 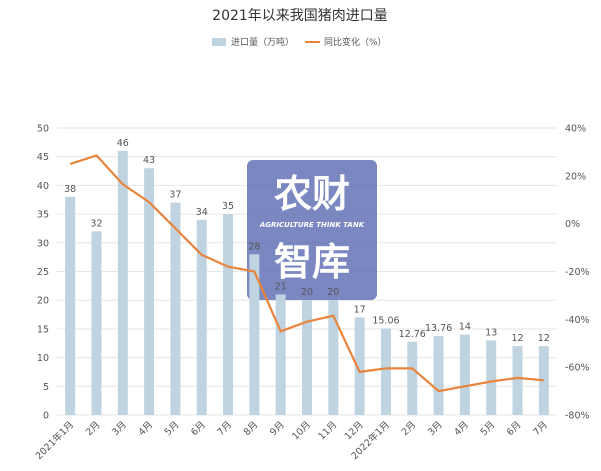 What do you see at coordinates (149, 160) in the screenshot?
I see `bar-data-label: 43` at bounding box center [149, 160].